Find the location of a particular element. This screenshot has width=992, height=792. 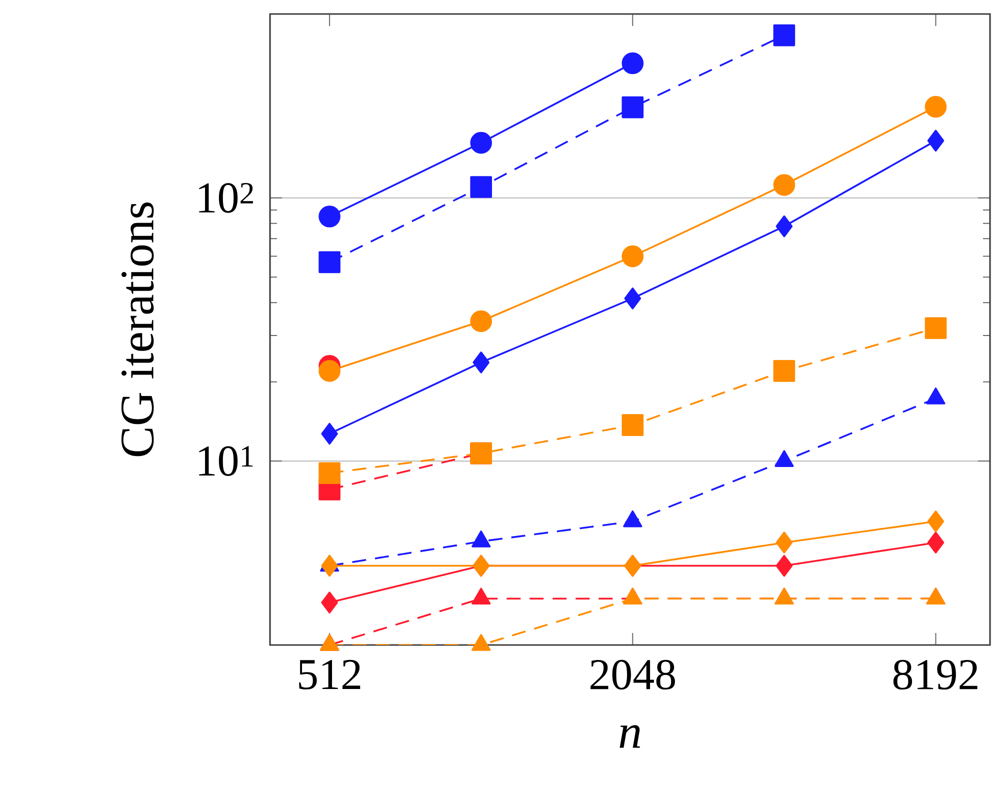

y-tick-label: 10$^{1}$ is located at coordinates (226, 461).